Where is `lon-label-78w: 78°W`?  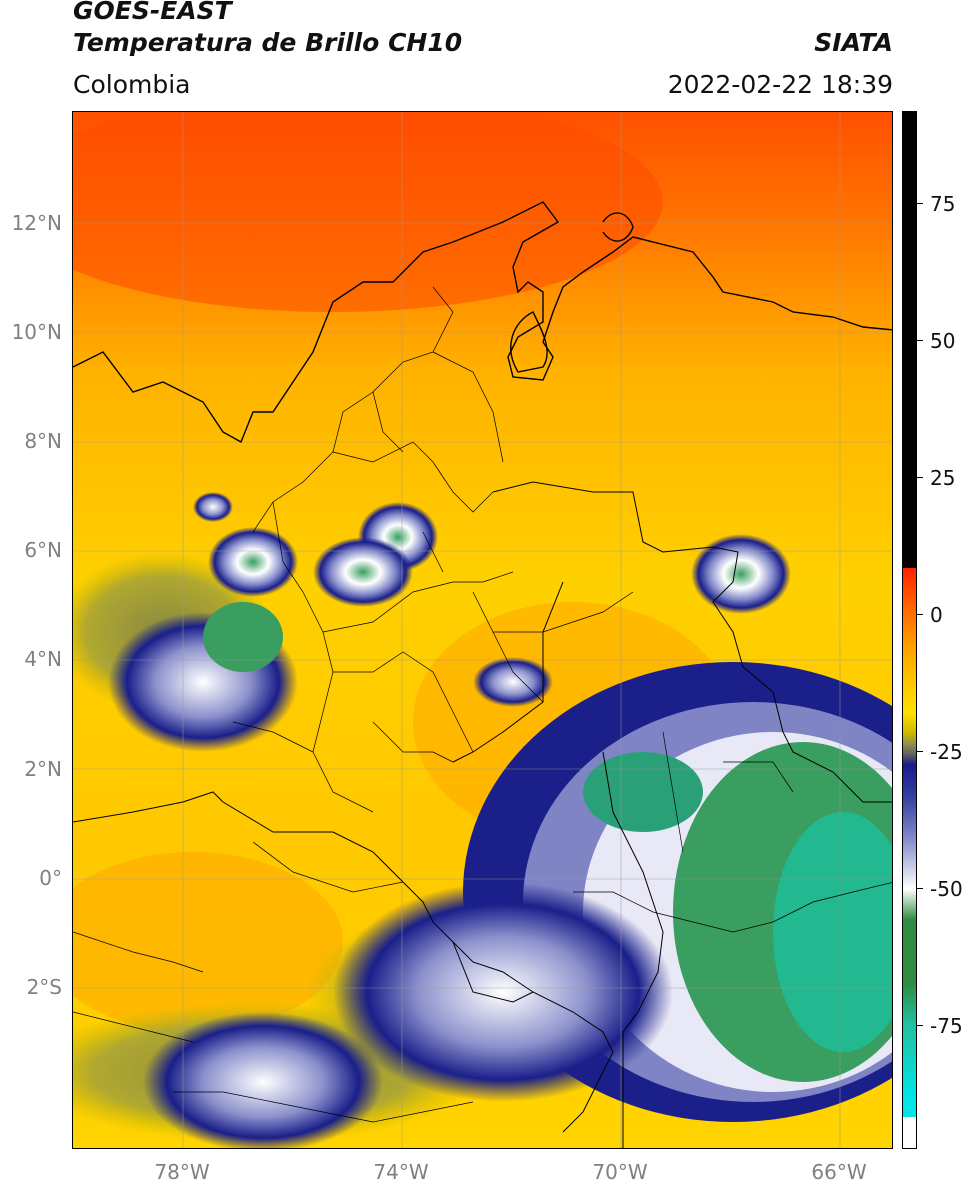
lon-label-78w: 78°W is located at coordinates (182, 1172).